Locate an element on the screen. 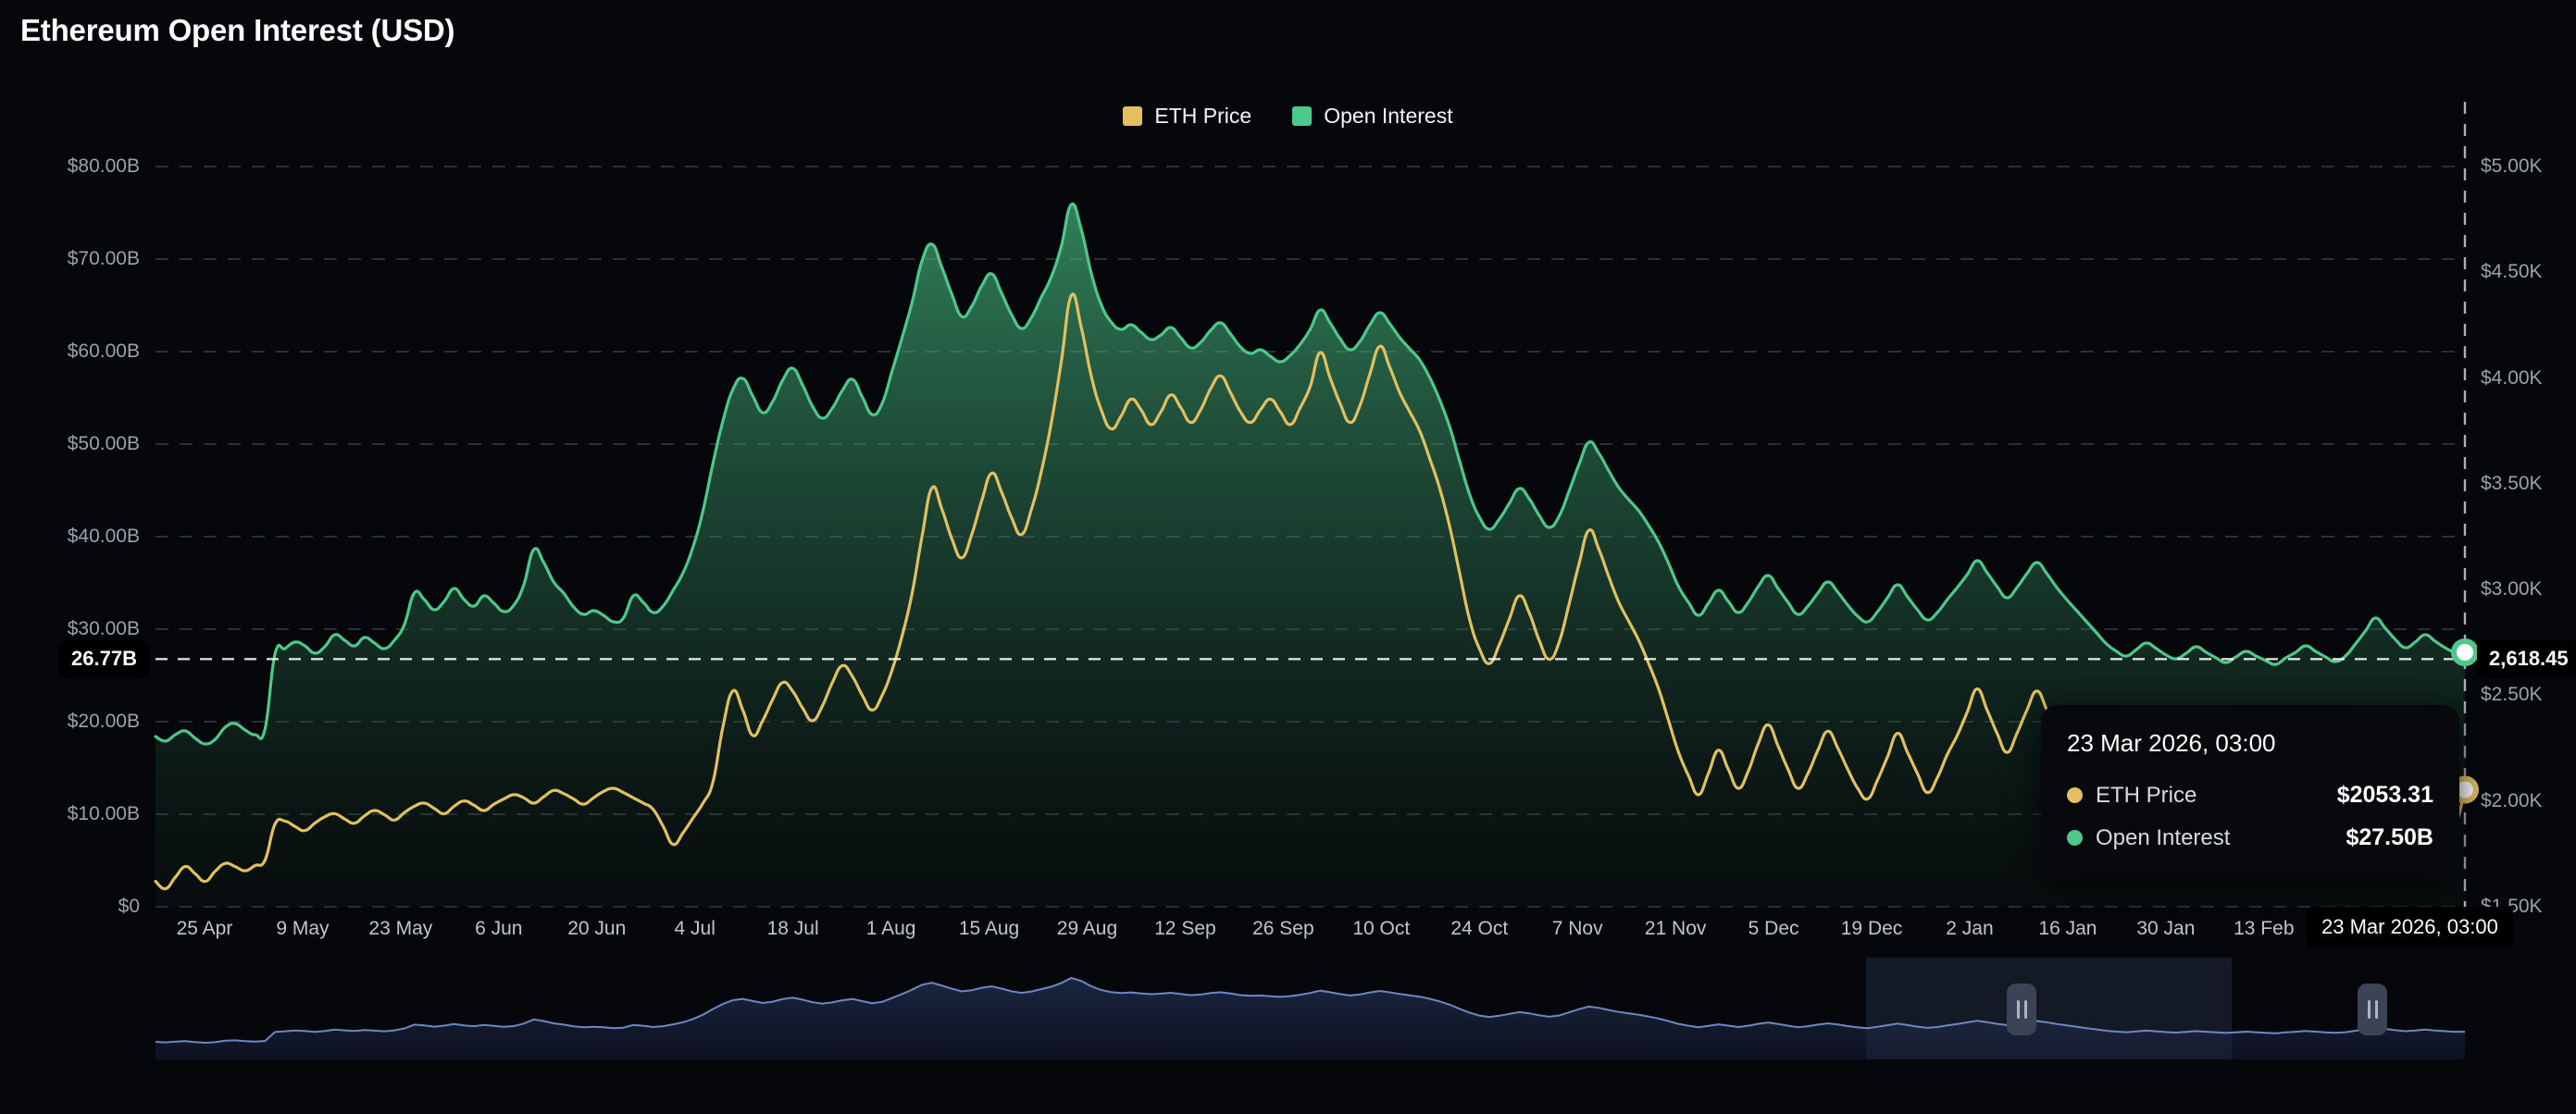  y-axis-right-tick: $4.50K is located at coordinates (2512, 272).